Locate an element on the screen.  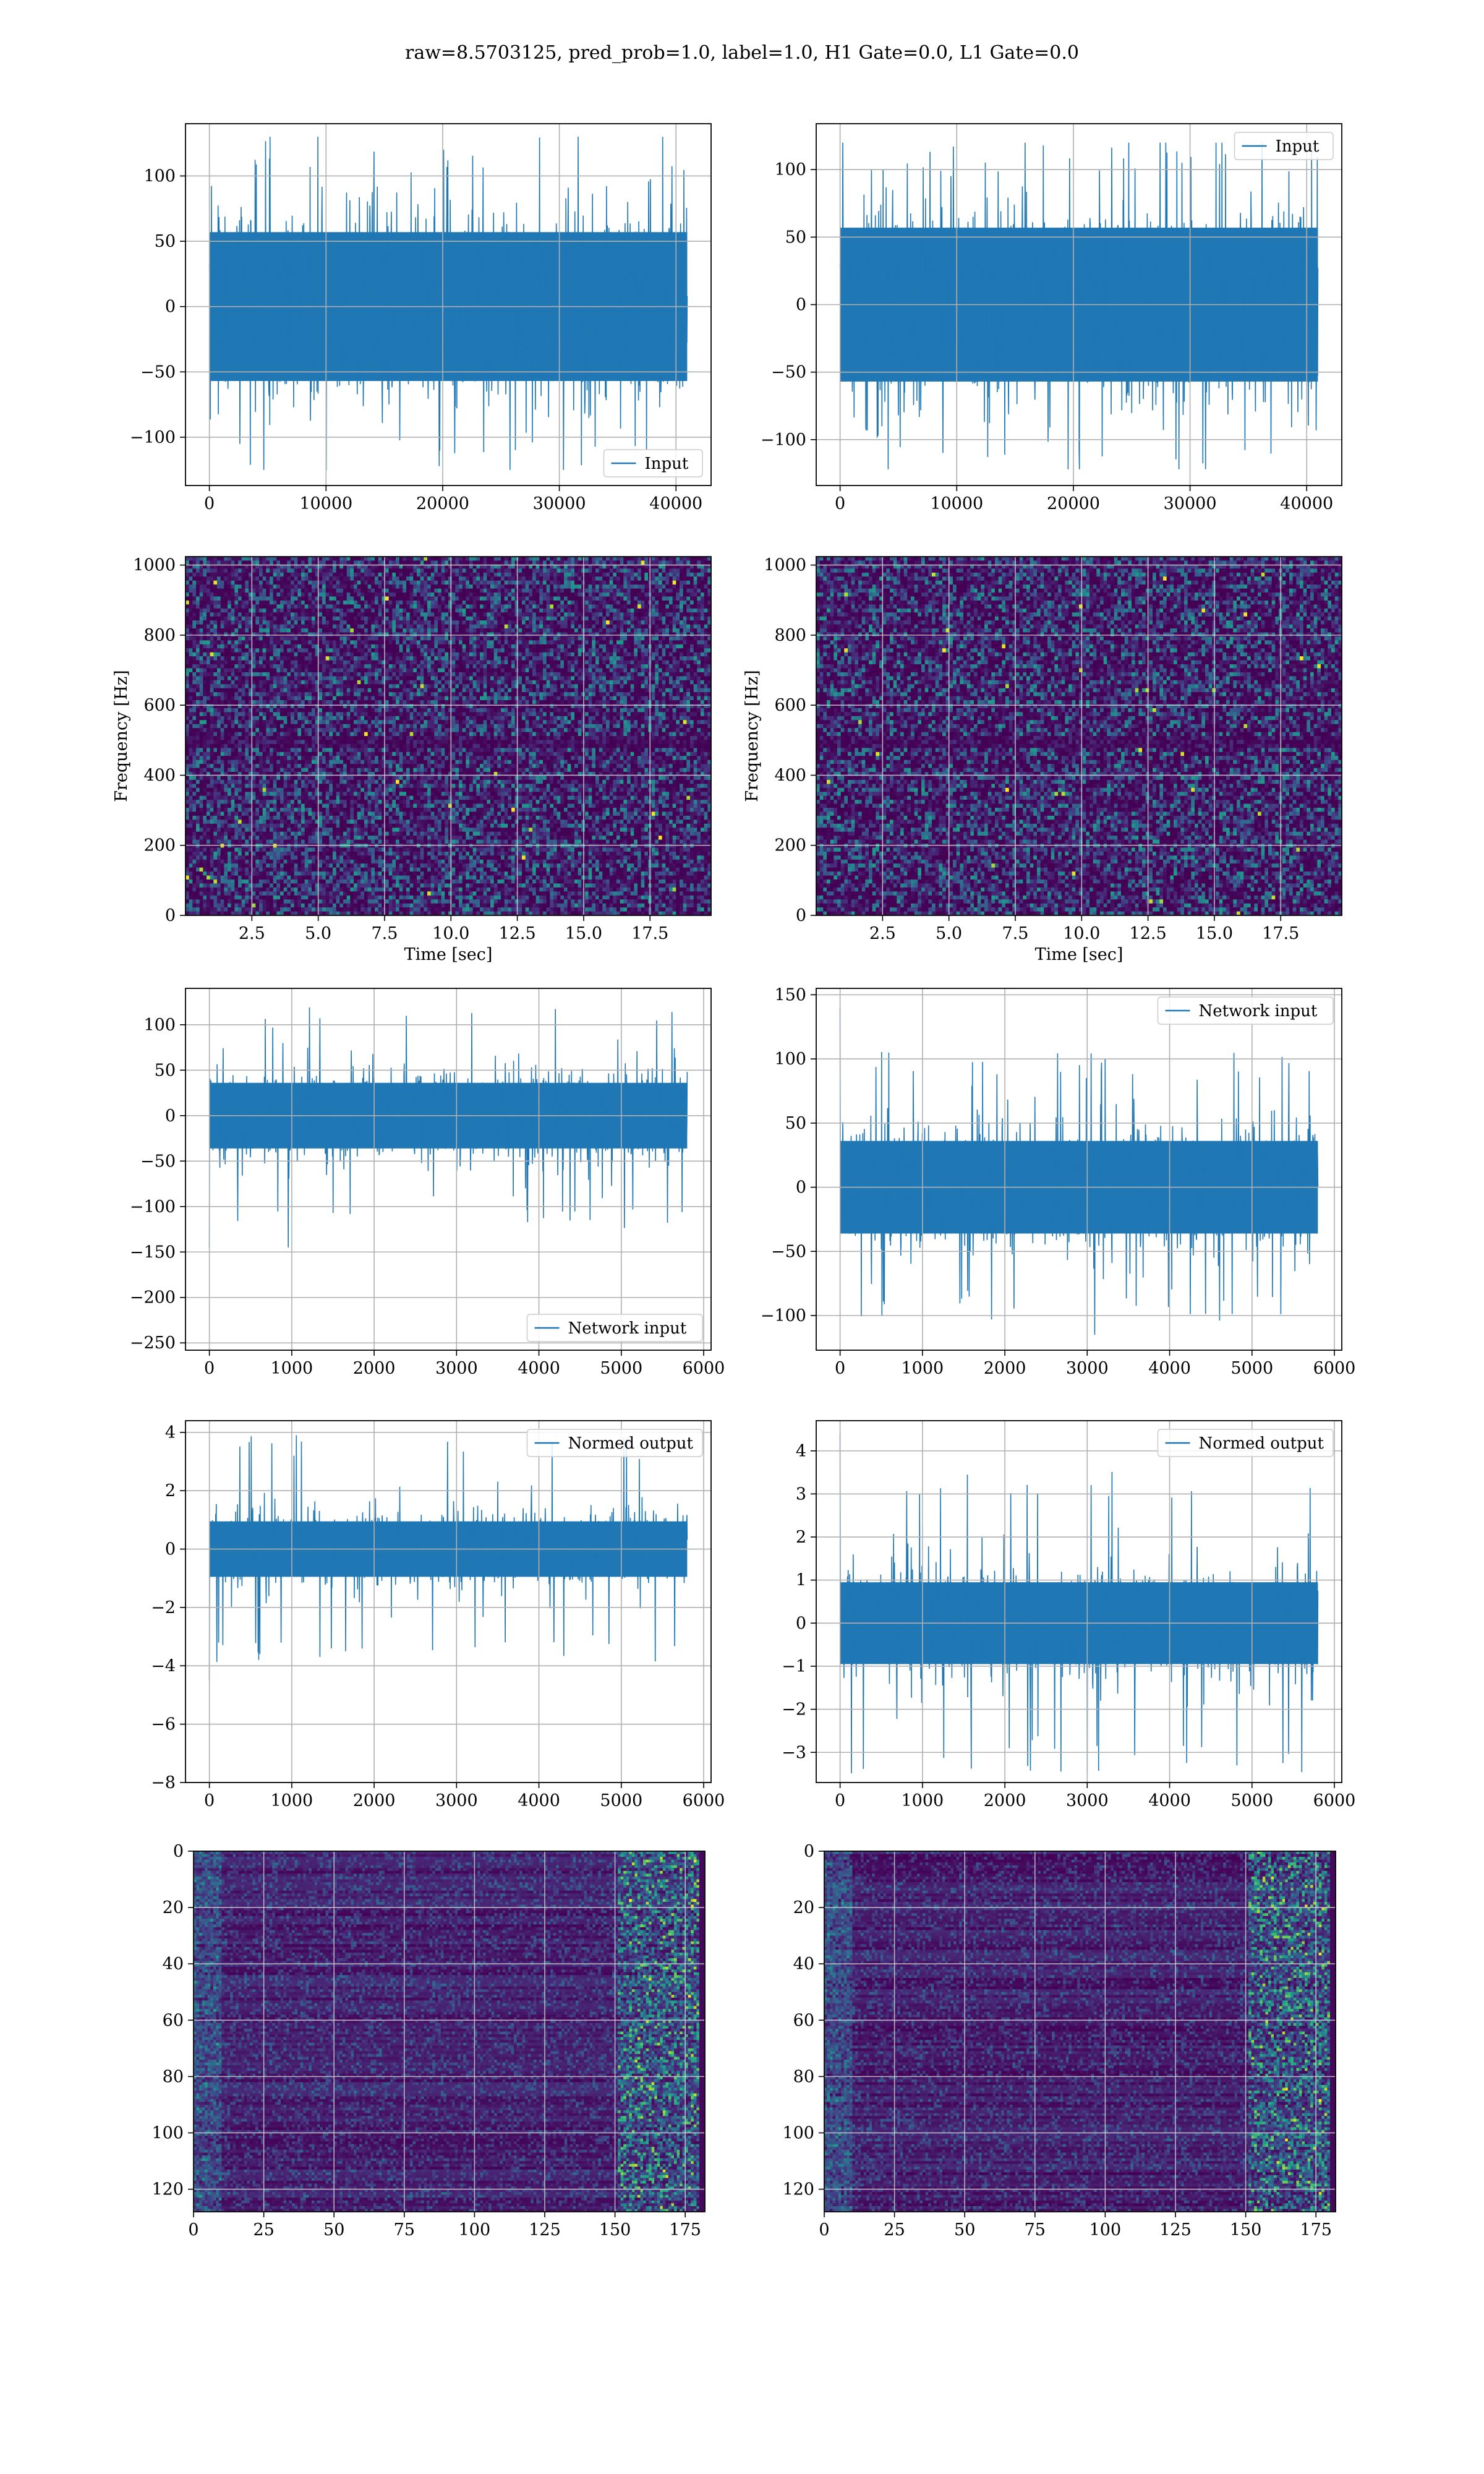
feature-map-right-y-tick-label: 120 is located at coordinates (798, 2190).